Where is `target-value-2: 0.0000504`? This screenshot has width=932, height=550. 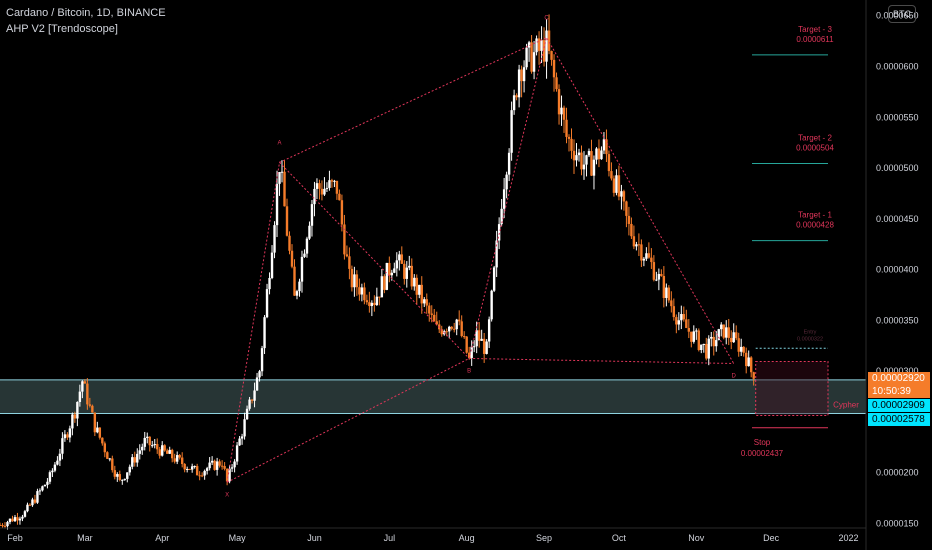
target-value-2: 0.0000504 is located at coordinates (815, 147).